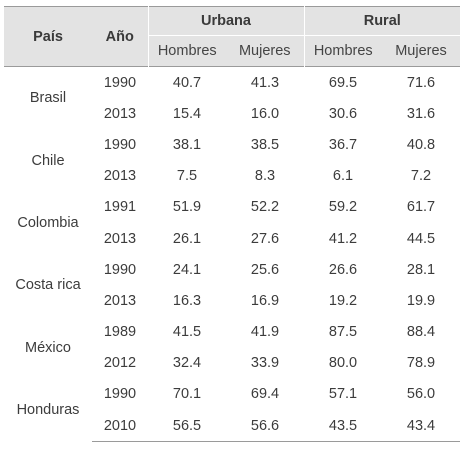 The width and height of the screenshot is (463, 454). I want to click on table-row: Chile 1990 38.1 38.5 36.7 40.8, so click(232, 149).